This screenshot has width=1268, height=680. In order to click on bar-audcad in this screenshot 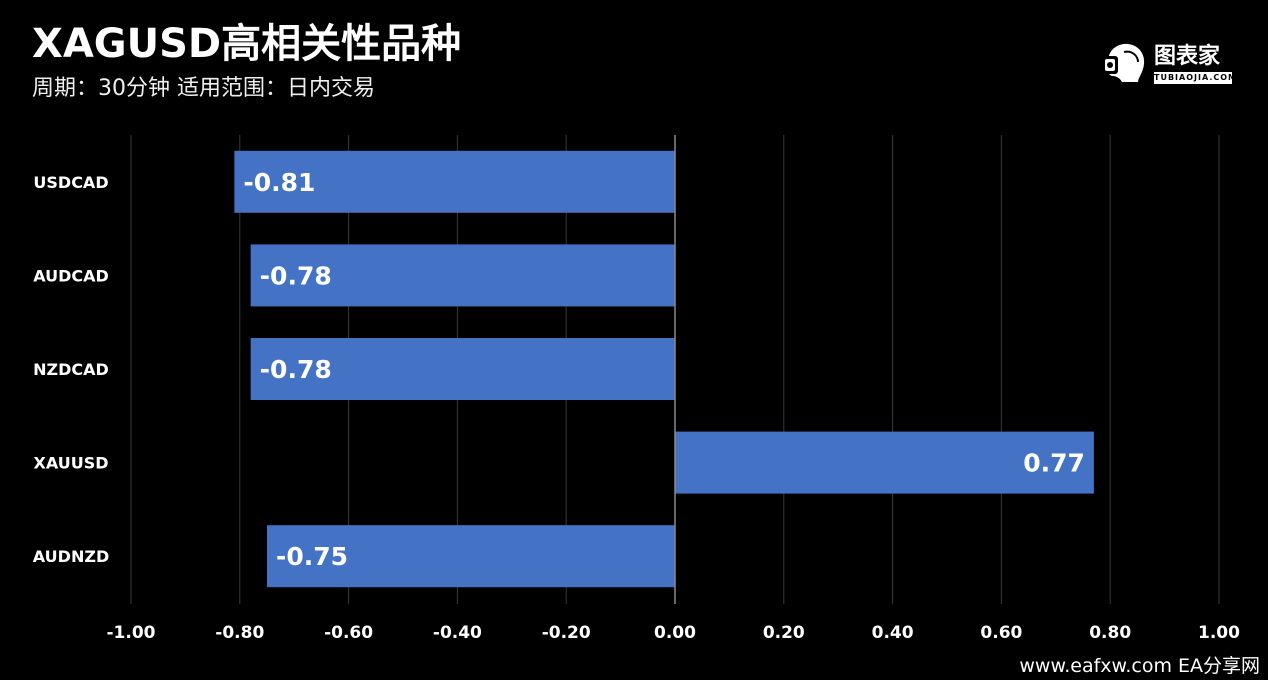, I will do `click(462, 275)`.